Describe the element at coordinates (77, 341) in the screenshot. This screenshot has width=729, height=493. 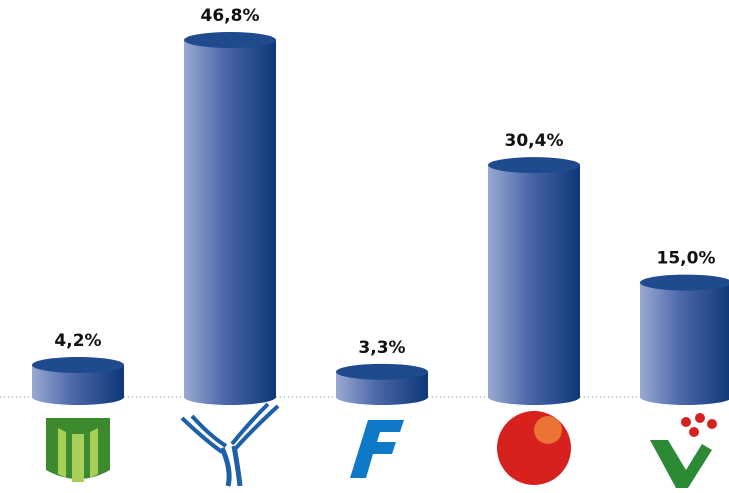
I see `value-label: 4,2%` at that location.